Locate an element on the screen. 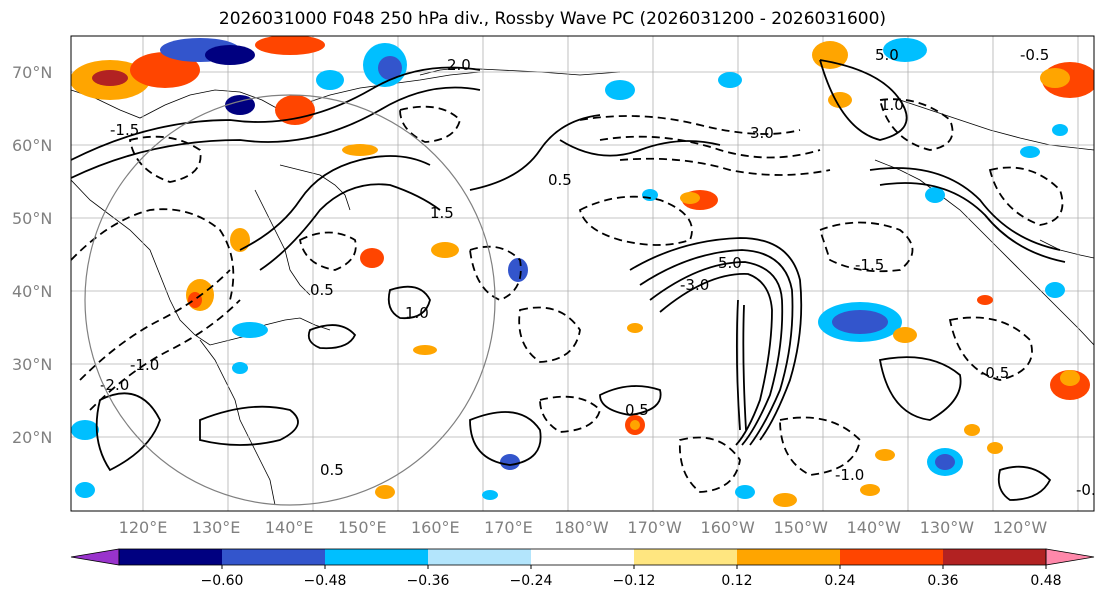 This screenshot has width=1105, height=604. colorbar-tick-label: −0.12 is located at coordinates (634, 581).